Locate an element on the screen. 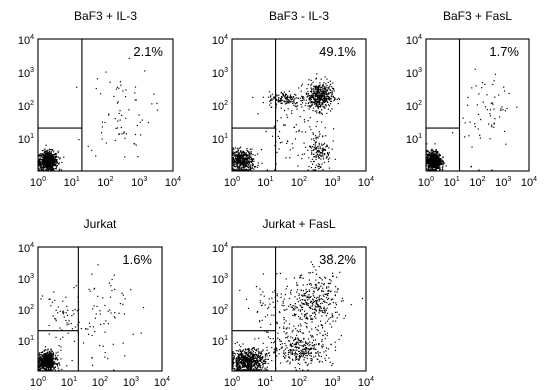 This screenshot has height=390, width=548. x-tick-label-base: 10 is located at coordinates (70, 183).